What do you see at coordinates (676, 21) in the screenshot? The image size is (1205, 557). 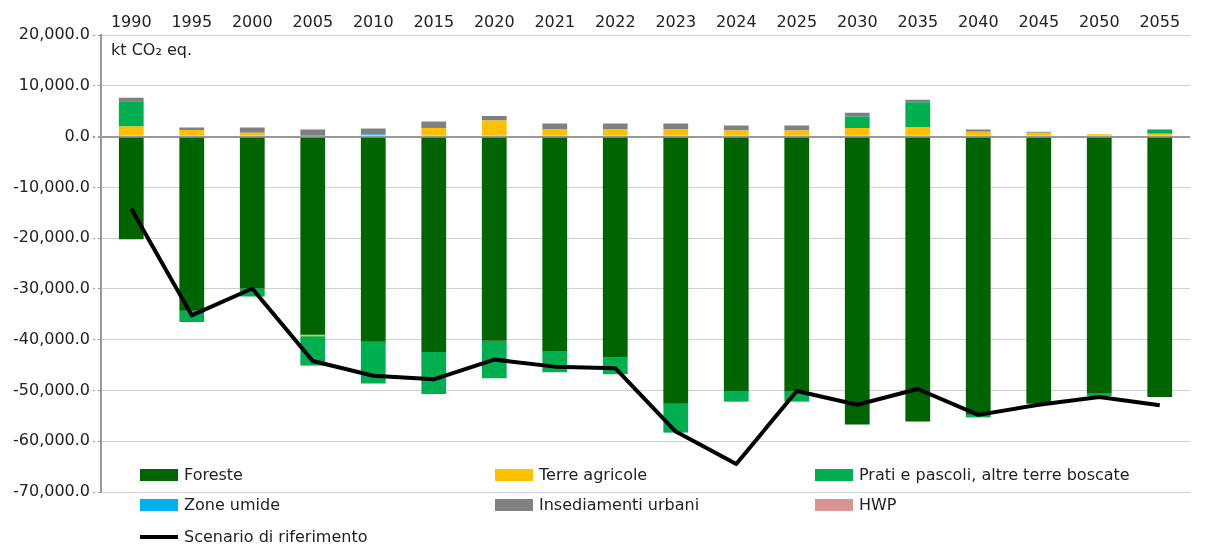 I see `x-tick-label: 2023` at bounding box center [676, 21].